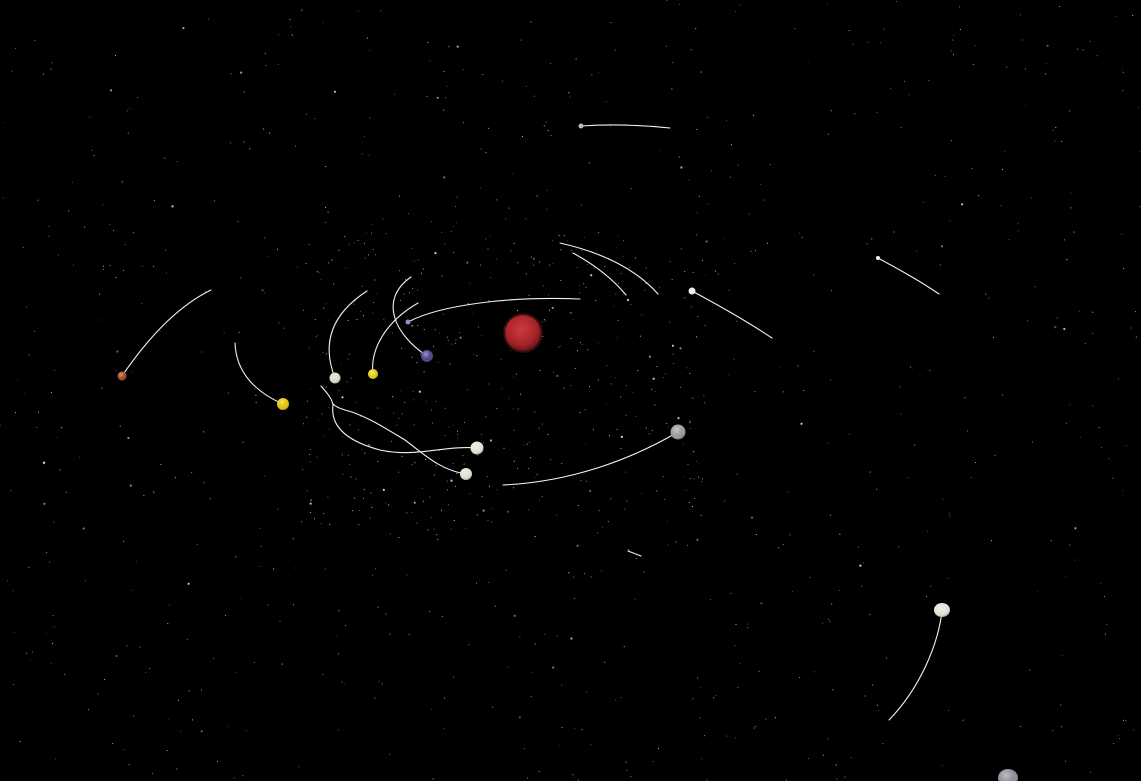  I want to click on small-blue-moon, so click(408, 322).